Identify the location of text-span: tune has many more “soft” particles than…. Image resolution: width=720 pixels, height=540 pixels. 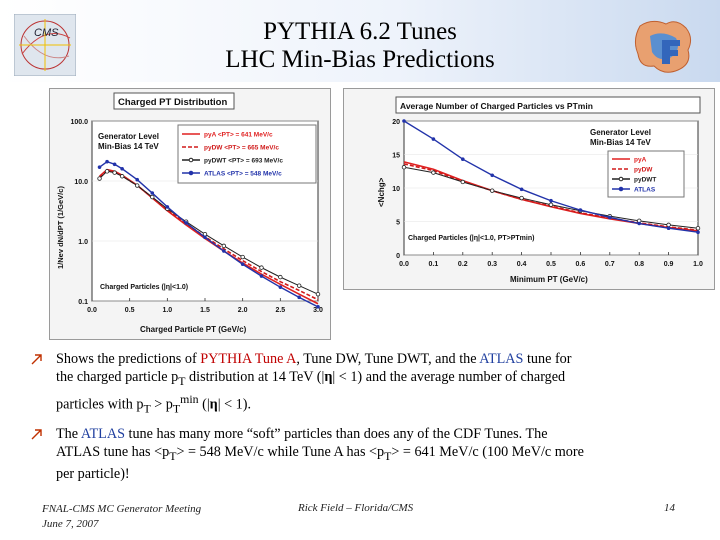
(336, 434).